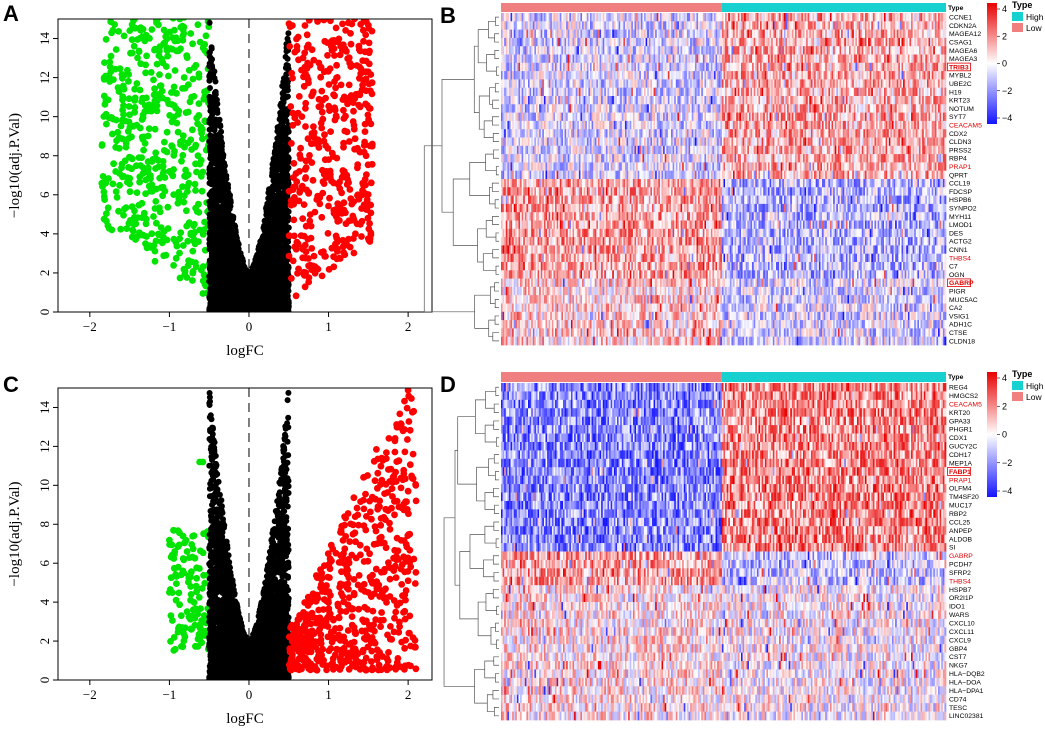  What do you see at coordinates (957, 117) in the screenshot?
I see `gene-label: SYT7` at bounding box center [957, 117].